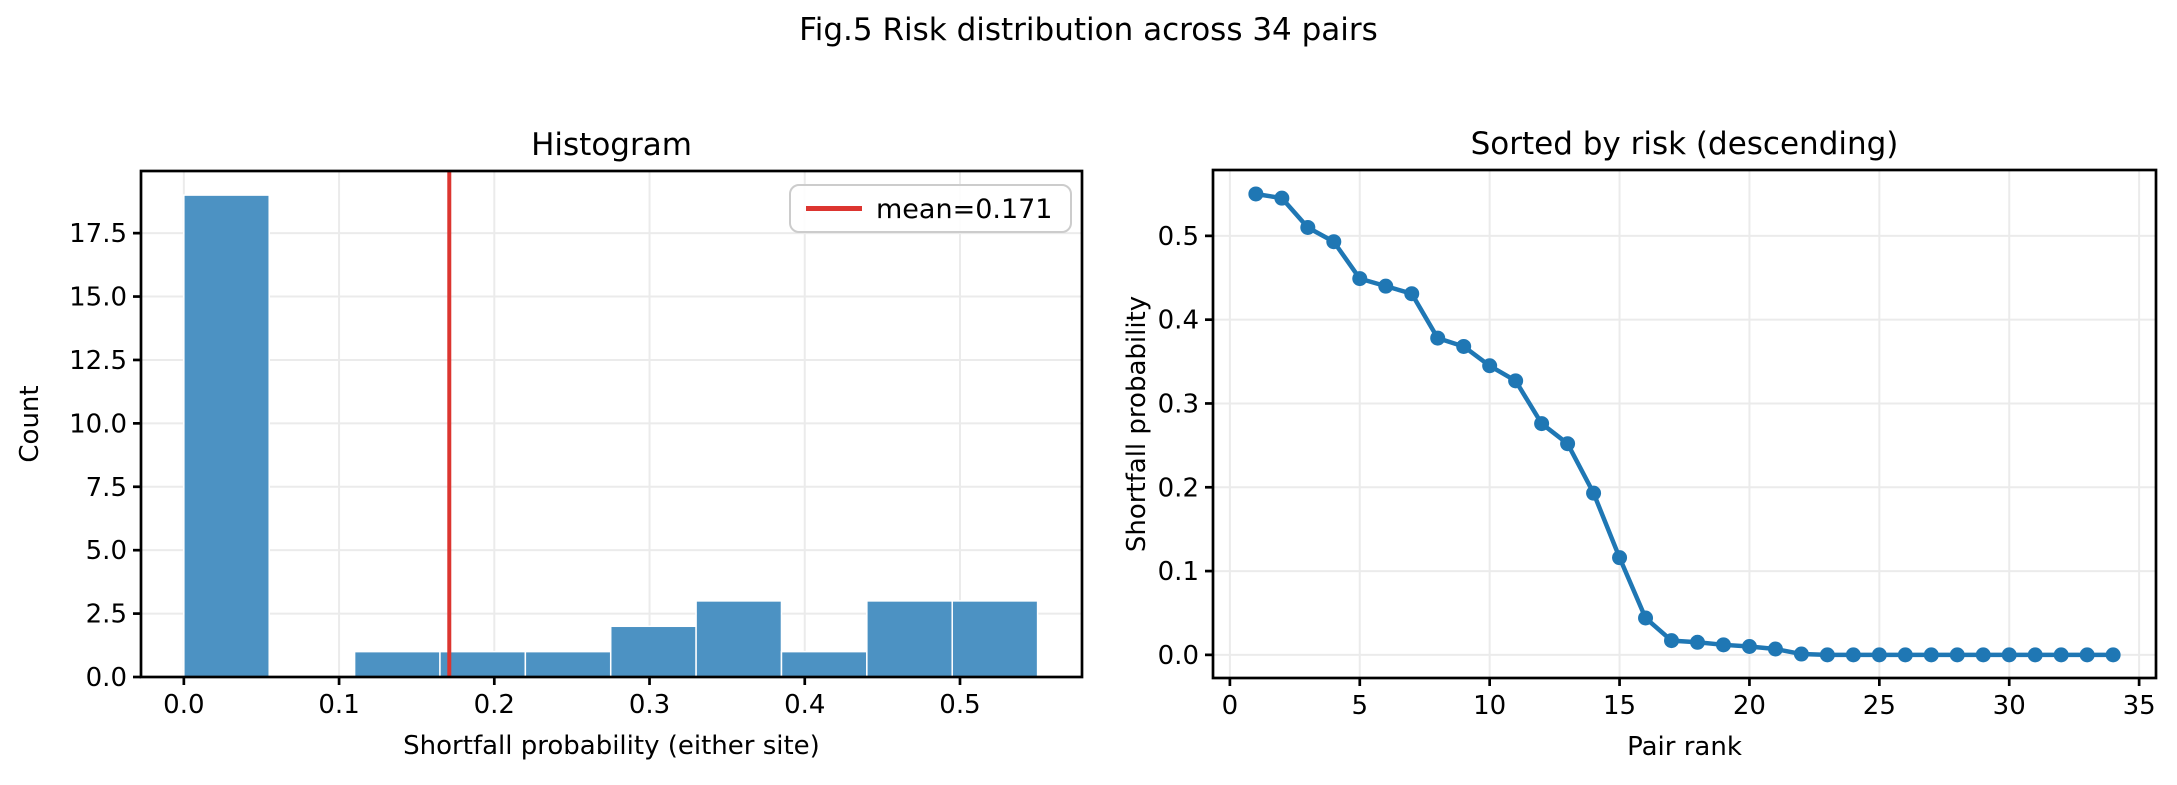 This screenshot has width=2177, height=785. I want to click on legend-mean-label: mean=0.171, so click(964, 209).